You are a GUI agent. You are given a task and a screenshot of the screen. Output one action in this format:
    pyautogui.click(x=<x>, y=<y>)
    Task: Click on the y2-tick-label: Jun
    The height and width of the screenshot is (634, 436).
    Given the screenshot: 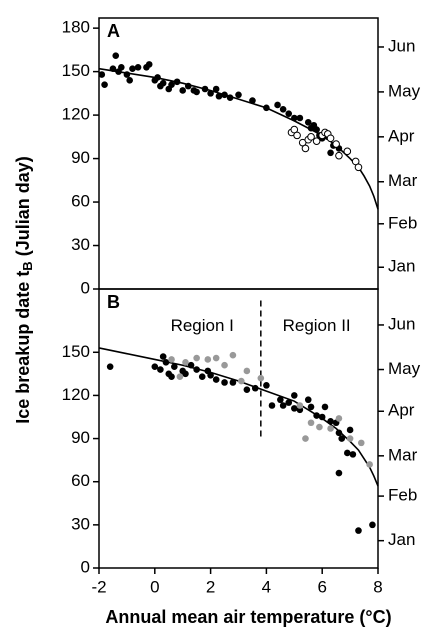 What is the action you would take?
    pyautogui.click(x=401, y=323)
    